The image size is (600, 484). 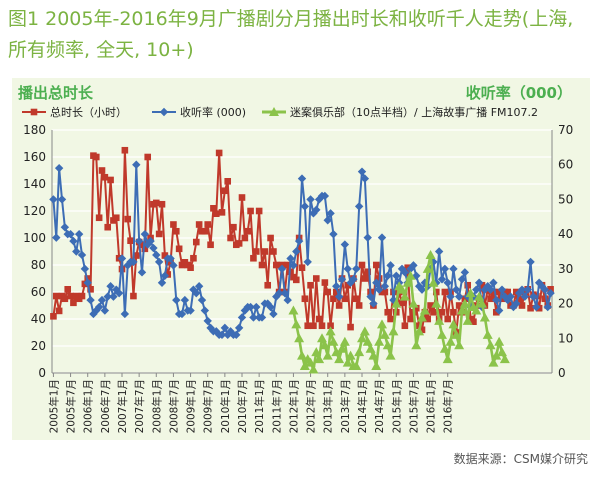 I want to click on y2-tick-label: 60, so click(x=565, y=165).